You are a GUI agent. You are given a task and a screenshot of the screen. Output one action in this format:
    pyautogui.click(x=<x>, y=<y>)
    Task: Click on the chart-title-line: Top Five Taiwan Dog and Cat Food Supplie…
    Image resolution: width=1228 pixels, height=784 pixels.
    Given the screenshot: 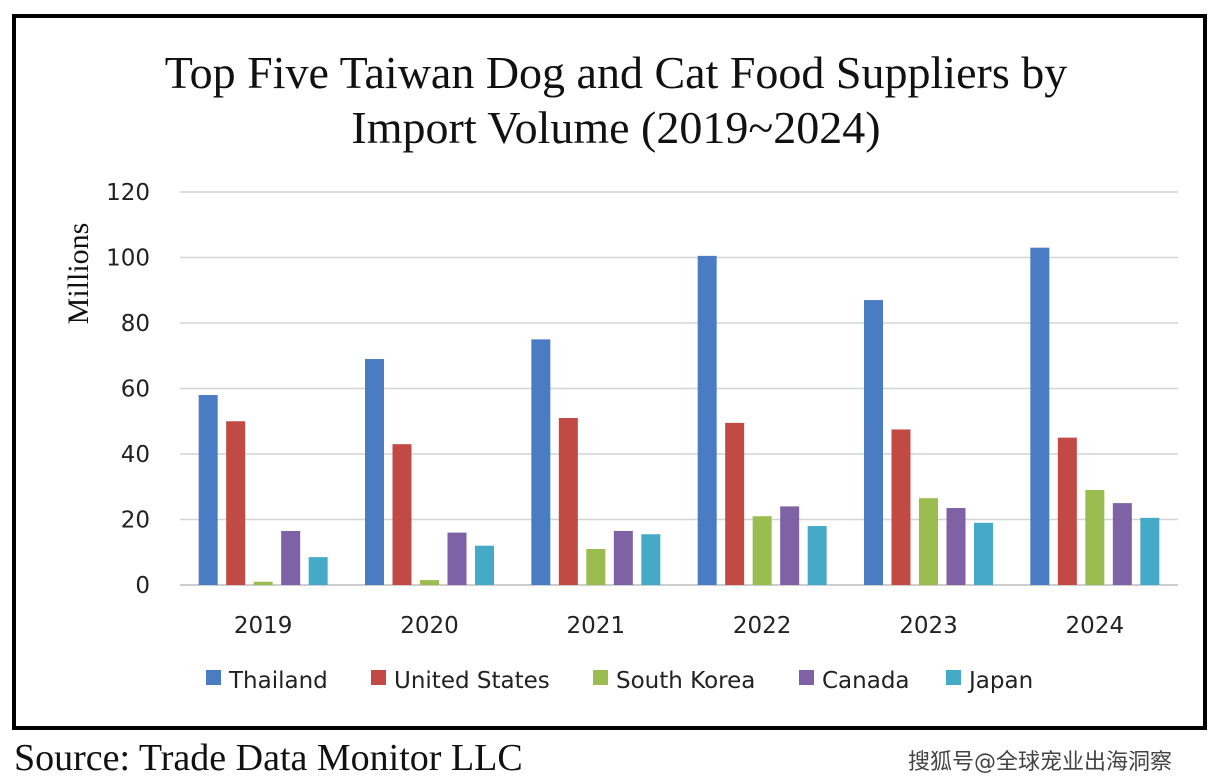 What is the action you would take?
    pyautogui.click(x=616, y=72)
    